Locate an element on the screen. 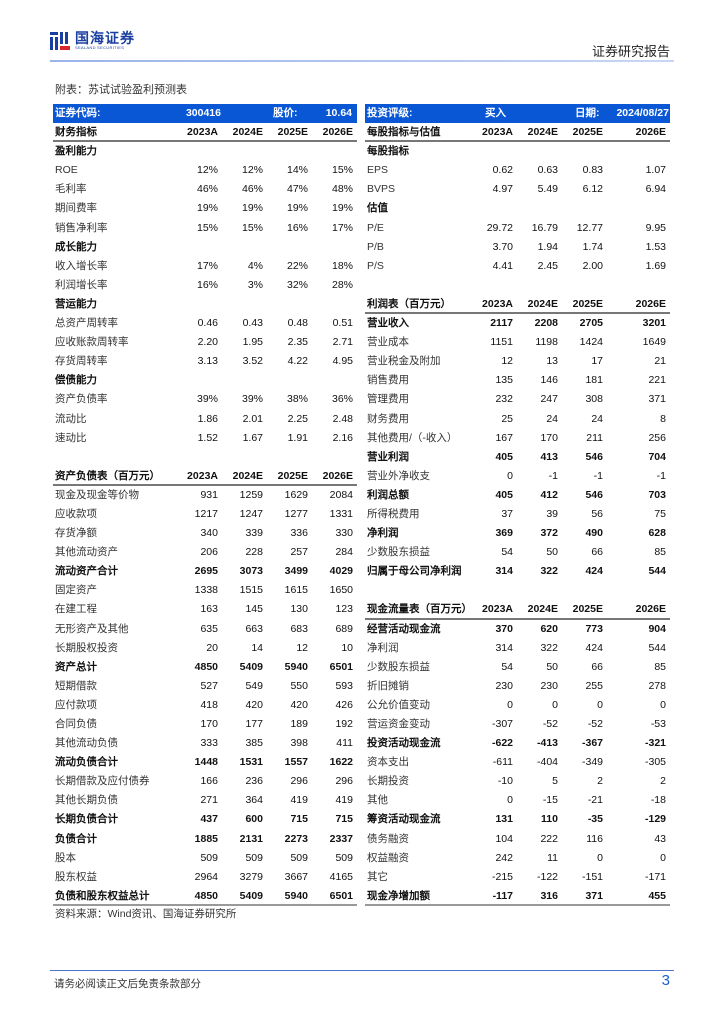 Image resolution: width=724 pixels, height=1024 pixels. cell-value: 228 is located at coordinates (254, 552).